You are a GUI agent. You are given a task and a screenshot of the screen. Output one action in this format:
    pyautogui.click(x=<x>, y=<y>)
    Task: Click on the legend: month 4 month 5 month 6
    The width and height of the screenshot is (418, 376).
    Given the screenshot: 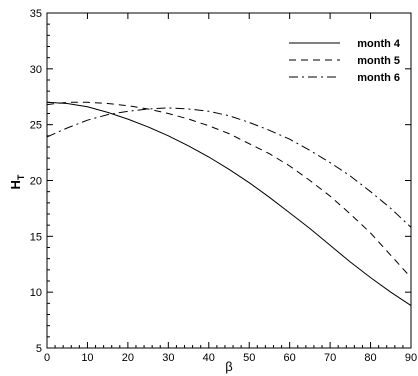 What is the action you would take?
    pyautogui.click(x=345, y=61)
    